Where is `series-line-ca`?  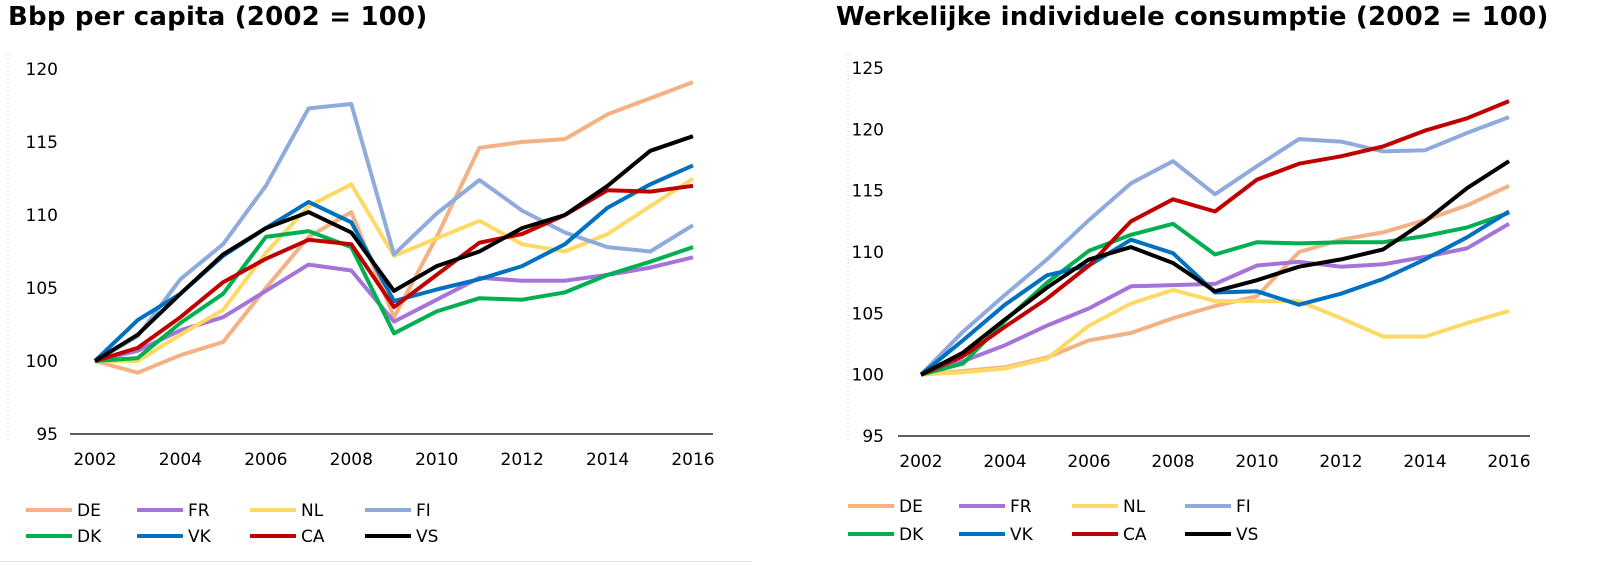
series-line-ca is located at coordinates (394, 273).